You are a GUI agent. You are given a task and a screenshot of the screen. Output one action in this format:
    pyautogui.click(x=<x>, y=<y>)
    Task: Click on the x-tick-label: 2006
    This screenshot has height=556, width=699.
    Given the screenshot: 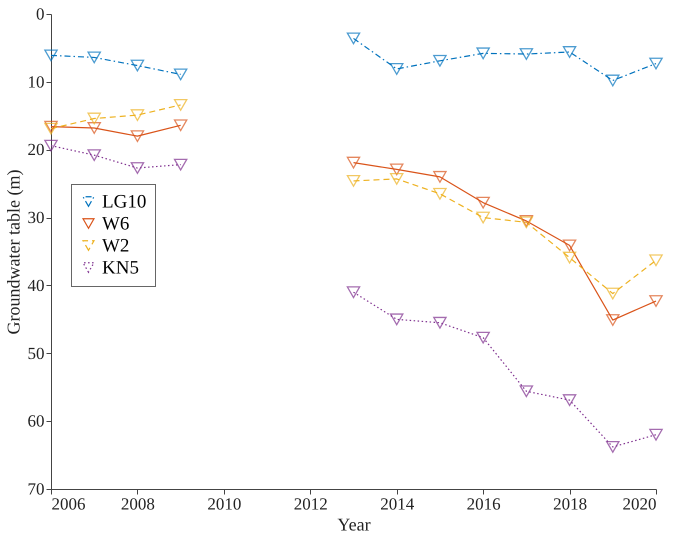 What is the action you would take?
    pyautogui.click(x=69, y=504)
    